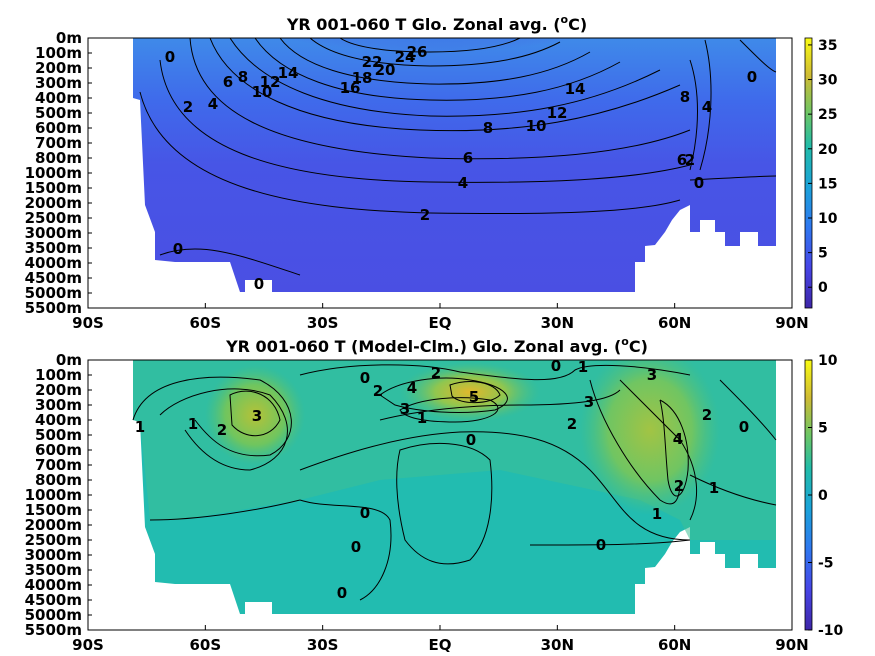  I want to click on y-tick-label: 100m, so click(58, 375).